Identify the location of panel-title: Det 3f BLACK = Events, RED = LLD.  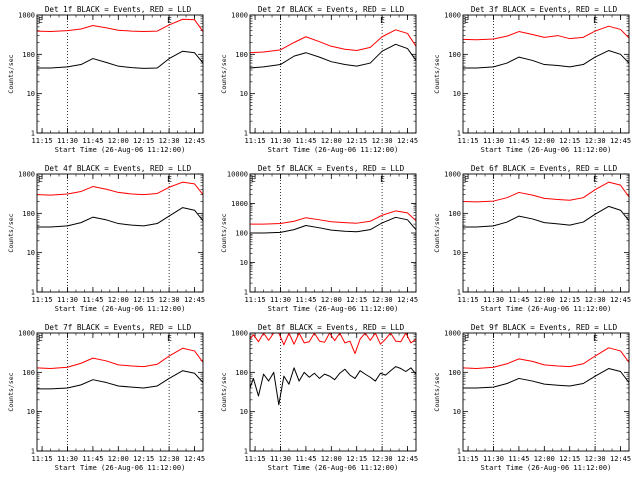
(544, 9).